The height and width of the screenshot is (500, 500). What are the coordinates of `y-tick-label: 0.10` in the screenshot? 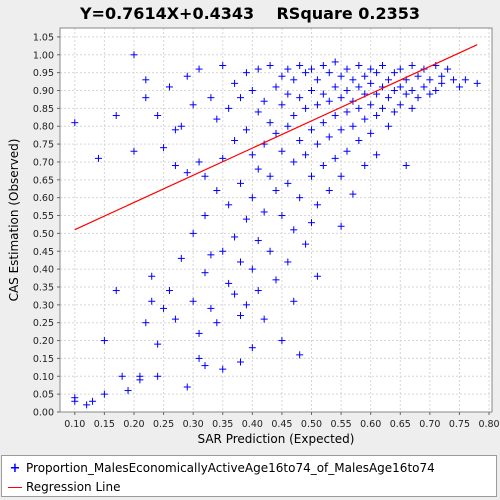 It's located at (43, 377).